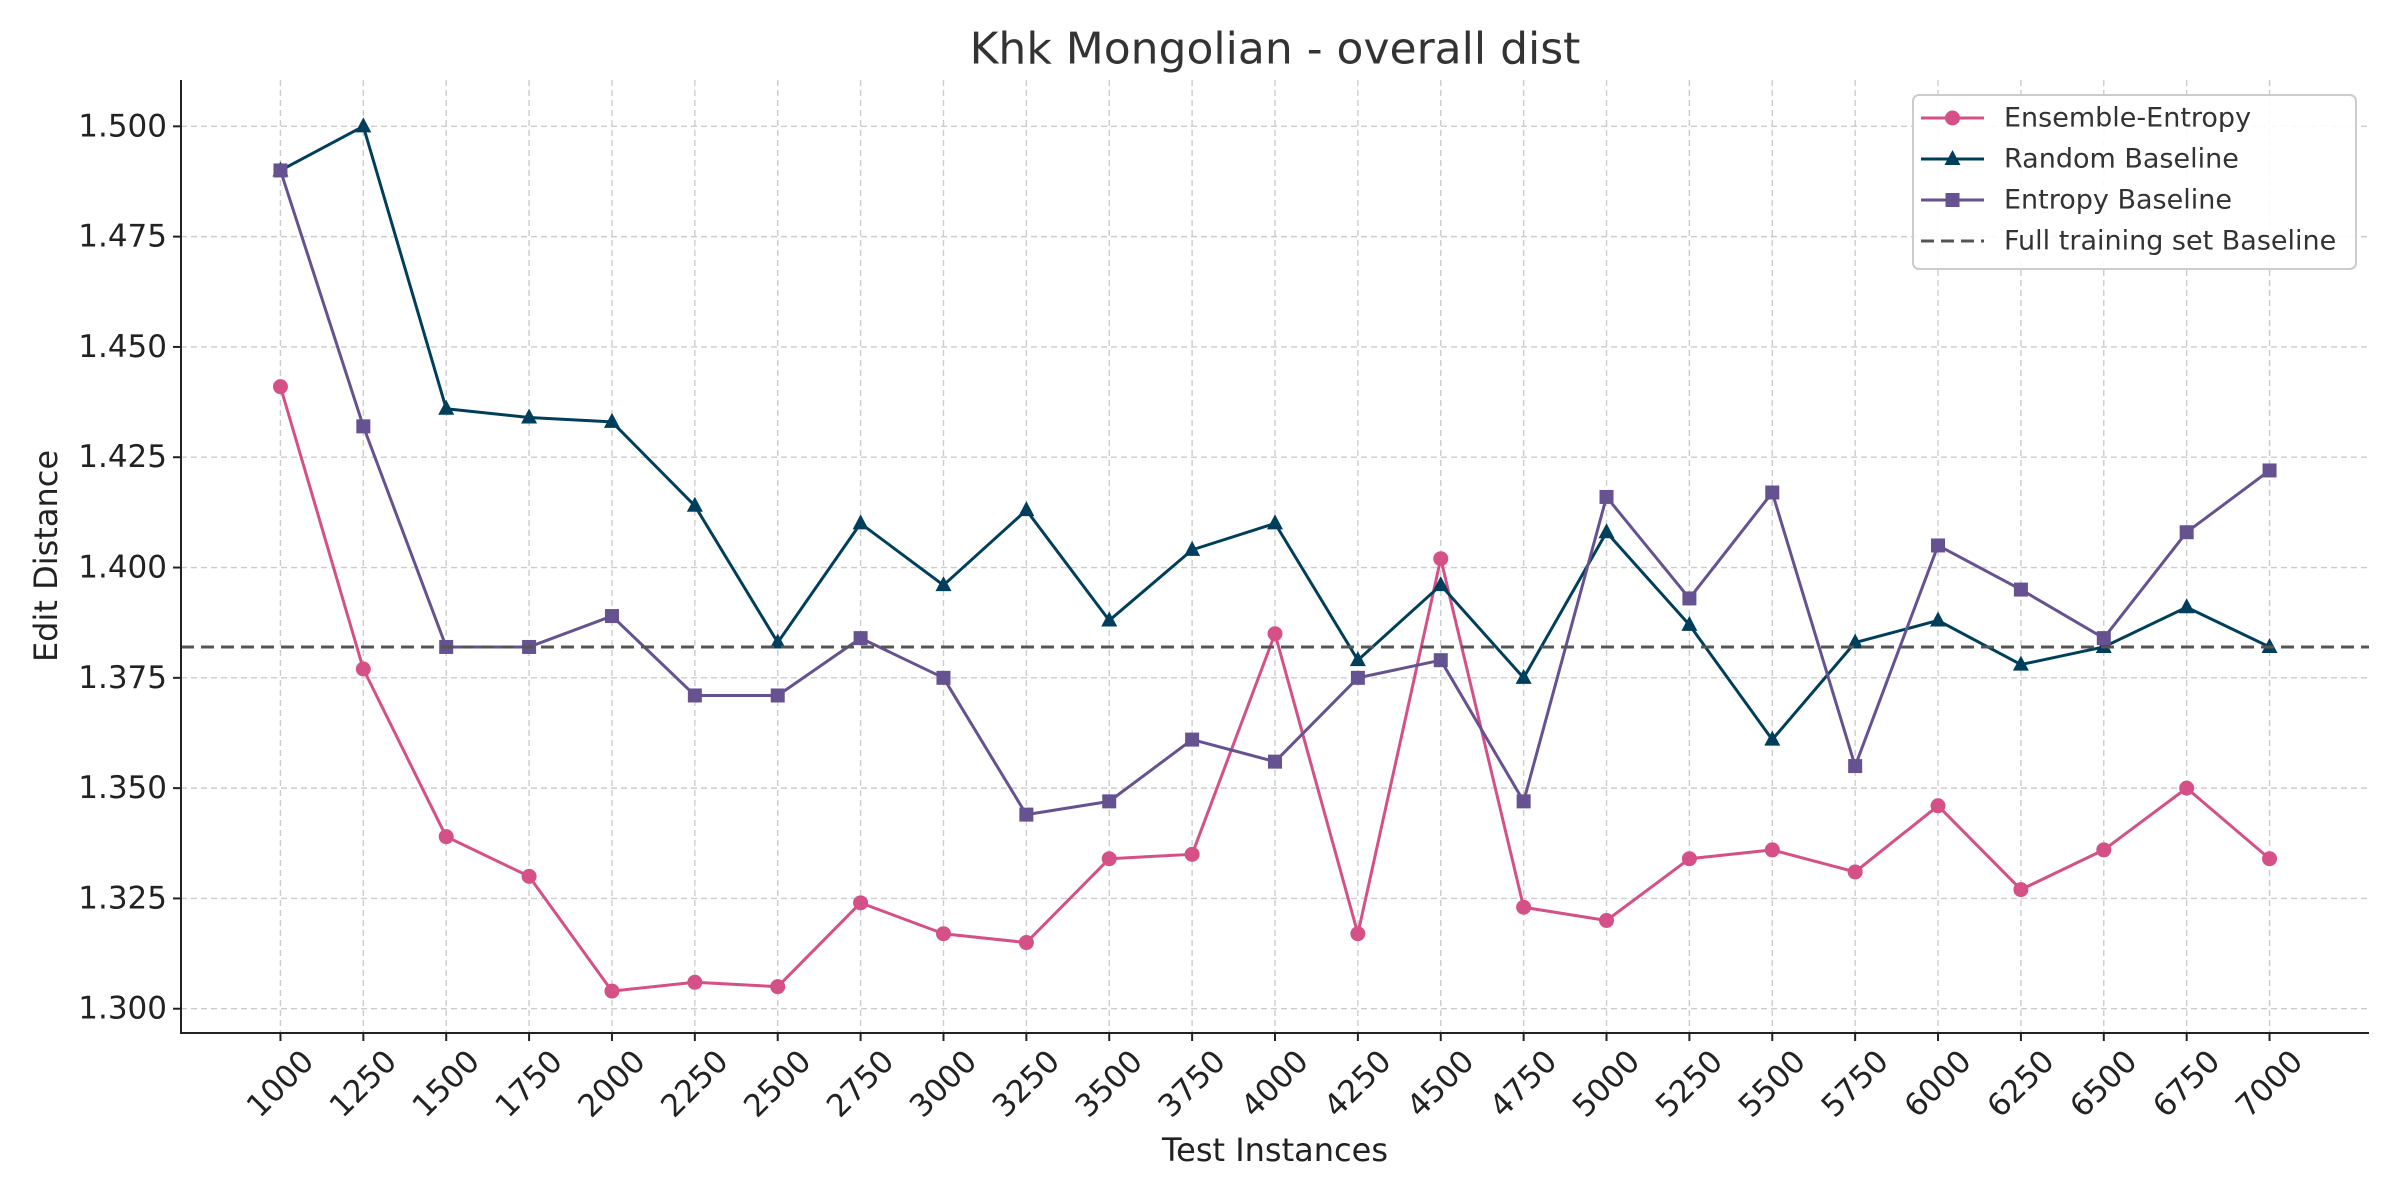 This screenshot has width=2400, height=1200. What do you see at coordinates (46, 556) in the screenshot?
I see `y-axis-label: Edit Distance` at bounding box center [46, 556].